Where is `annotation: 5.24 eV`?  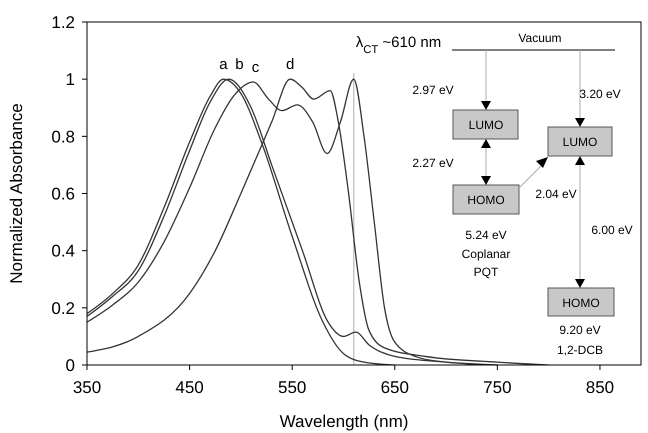
annotation: 5.24 eV is located at coordinates (486, 235).